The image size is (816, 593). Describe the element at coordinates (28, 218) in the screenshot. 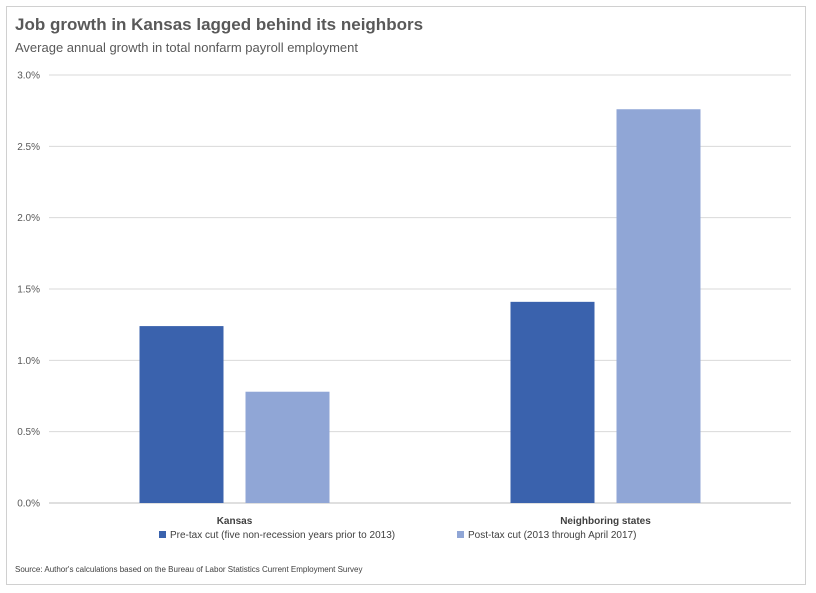

I see `y-tick-label: 2.0%` at that location.